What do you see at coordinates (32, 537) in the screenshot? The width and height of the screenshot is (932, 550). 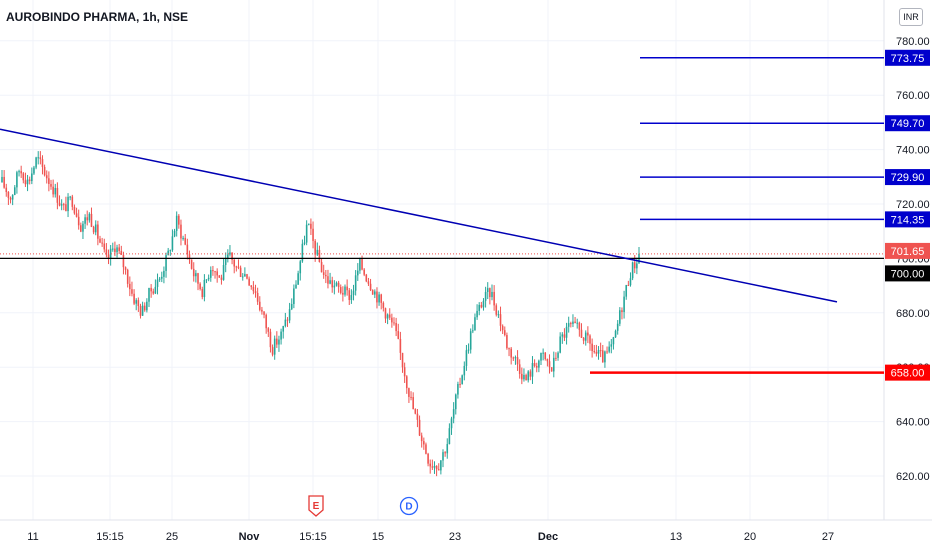 I see `x-tick-label: 11` at bounding box center [32, 537].